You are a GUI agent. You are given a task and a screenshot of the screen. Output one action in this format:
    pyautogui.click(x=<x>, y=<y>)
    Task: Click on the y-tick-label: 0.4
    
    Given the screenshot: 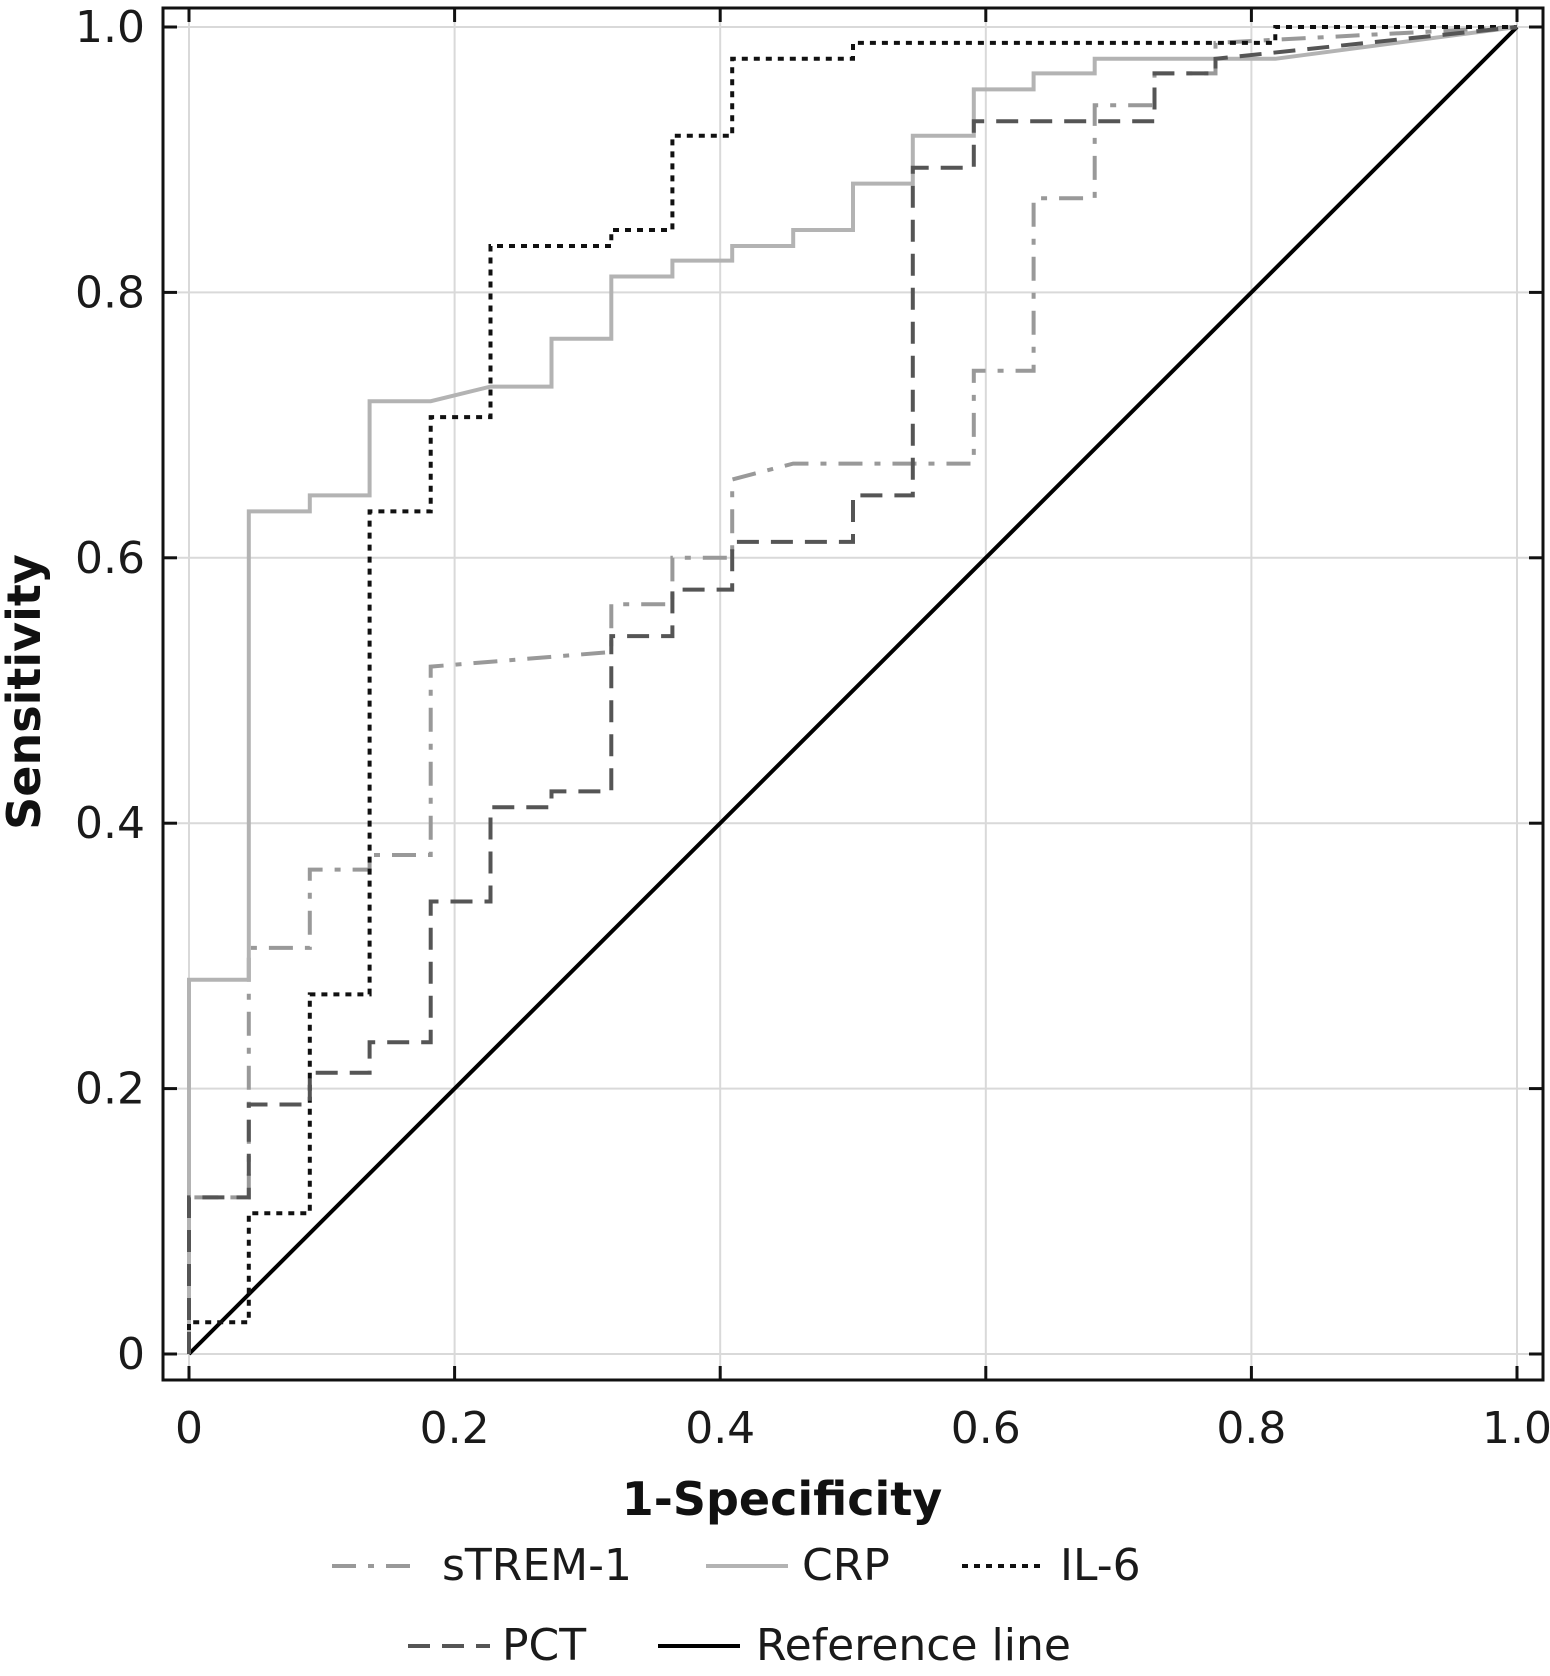 What is the action you would take?
    pyautogui.click(x=110, y=823)
    